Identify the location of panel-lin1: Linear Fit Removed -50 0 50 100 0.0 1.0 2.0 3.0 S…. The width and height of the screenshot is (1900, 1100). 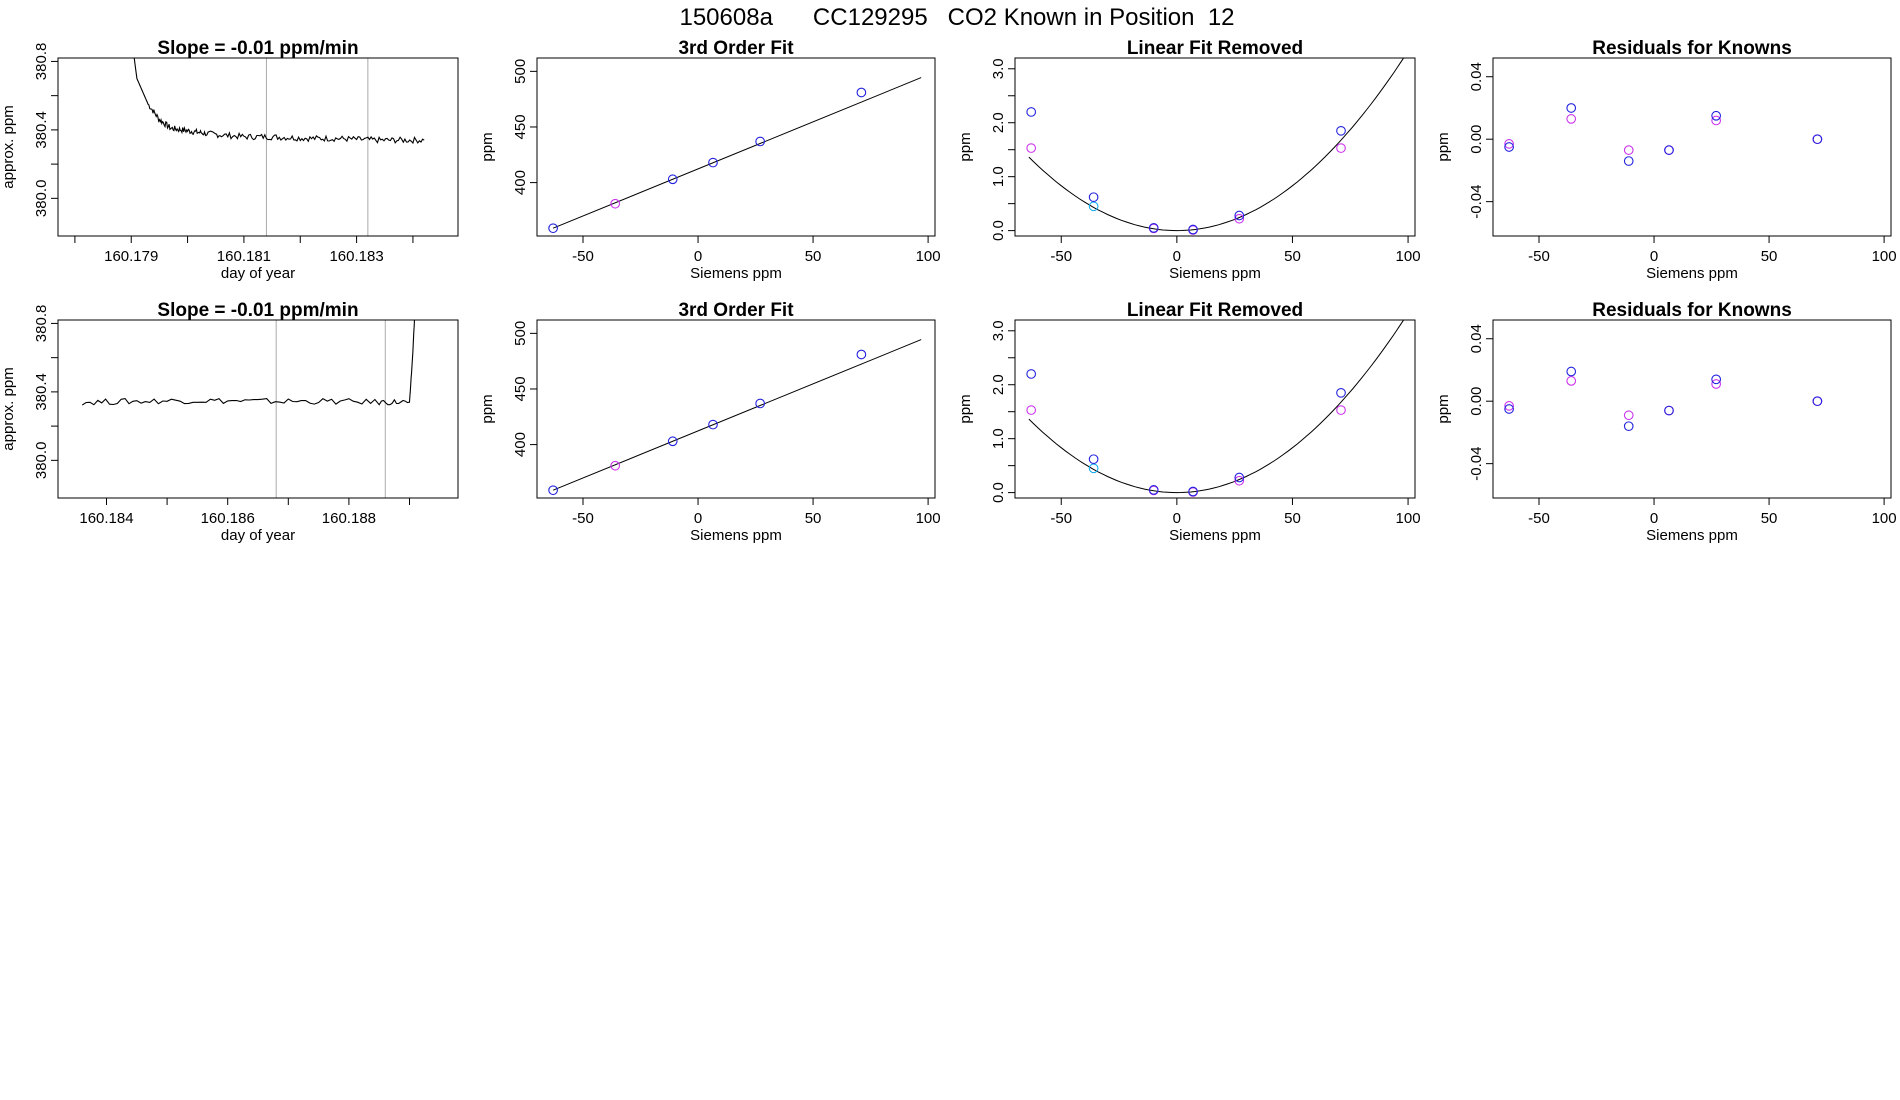
(1189, 160).